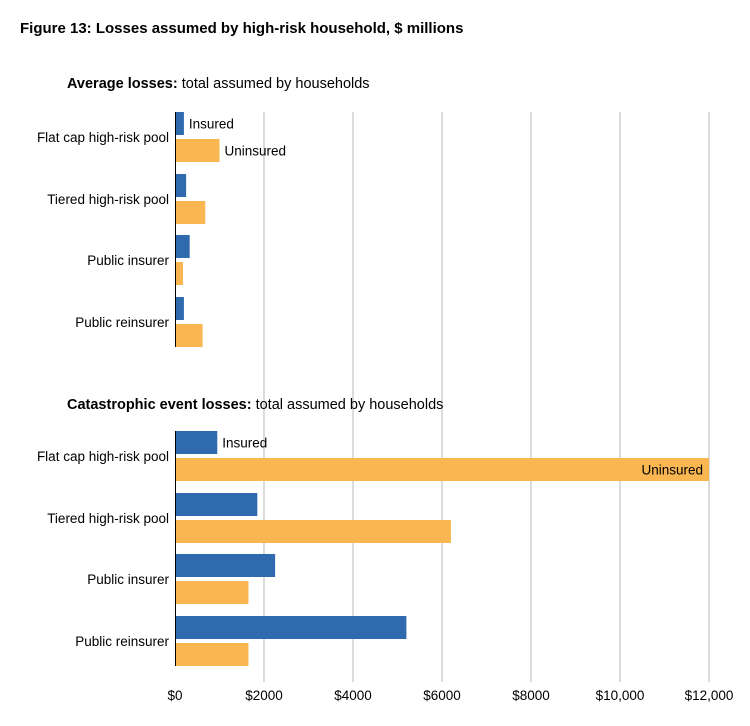  I want to click on x-axis-ticks: $0 $2000 $4000 $6000 $8000 $10,000 $12,000, so click(450, 695).